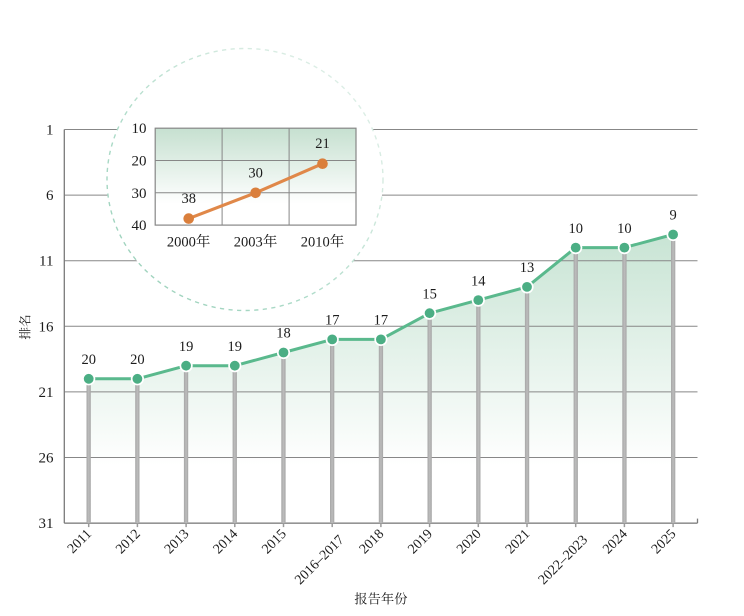 Image resolution: width=744 pixels, height=616 pixels. I want to click on svg-text: 6, so click(50, 196).